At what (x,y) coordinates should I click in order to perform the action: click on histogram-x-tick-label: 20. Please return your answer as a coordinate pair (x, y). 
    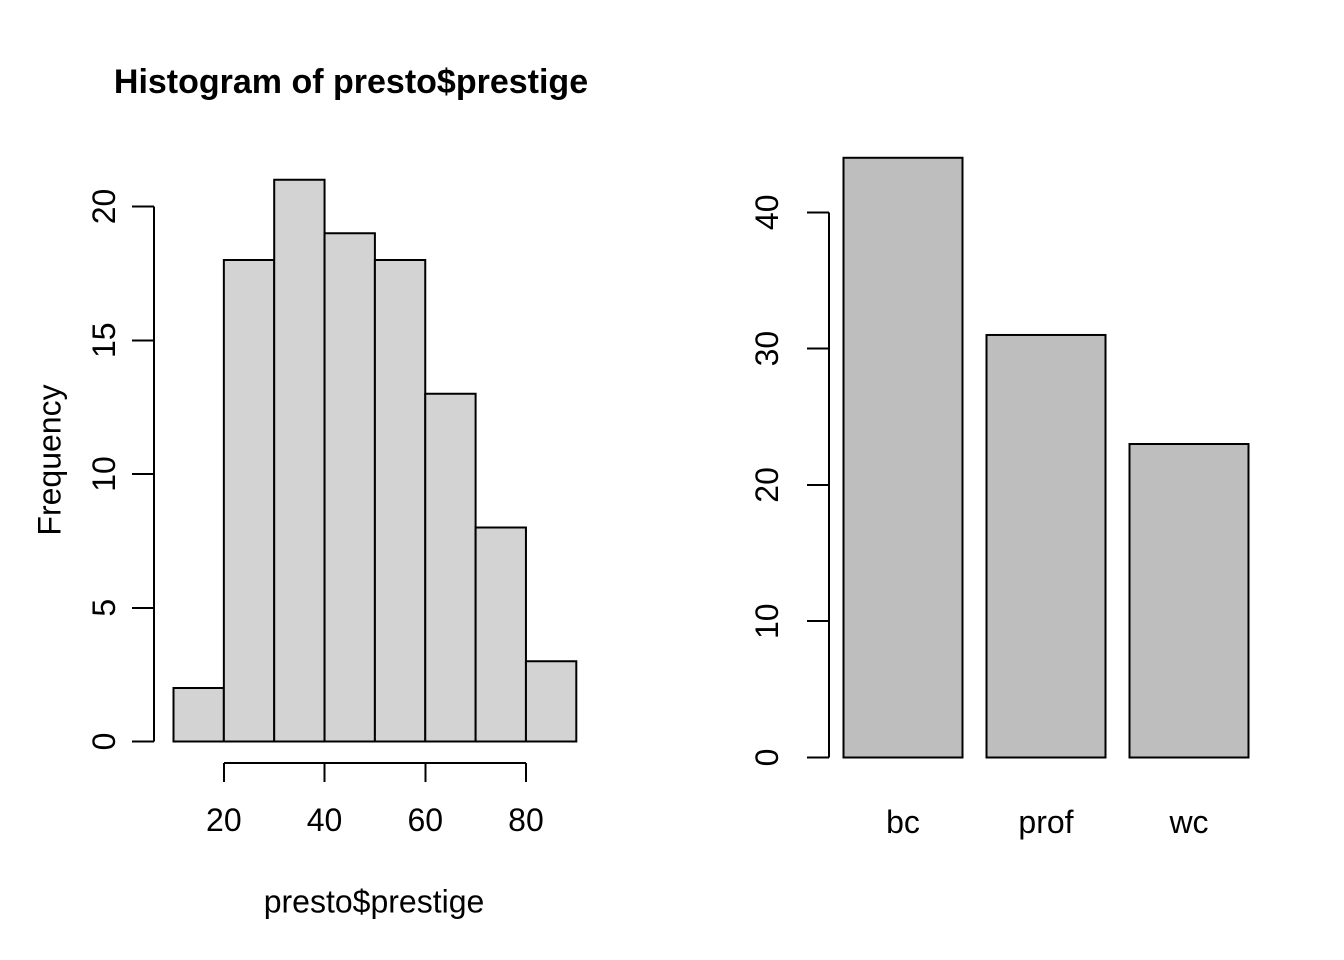
    Looking at the image, I should click on (224, 820).